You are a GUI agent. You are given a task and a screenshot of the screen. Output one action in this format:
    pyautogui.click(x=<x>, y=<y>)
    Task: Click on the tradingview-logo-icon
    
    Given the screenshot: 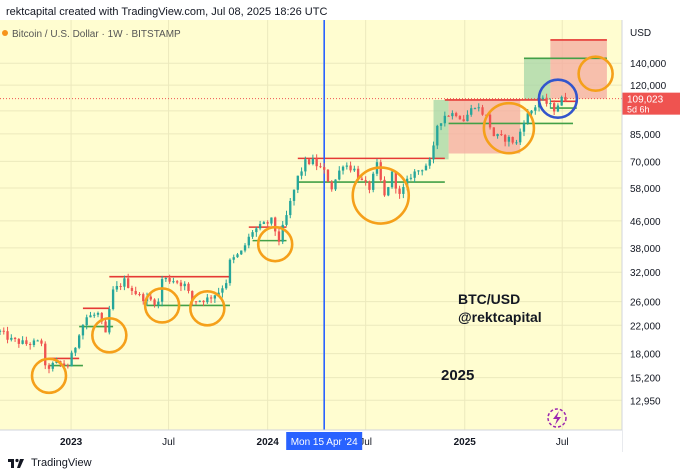 What is the action you would take?
    pyautogui.click(x=17, y=463)
    